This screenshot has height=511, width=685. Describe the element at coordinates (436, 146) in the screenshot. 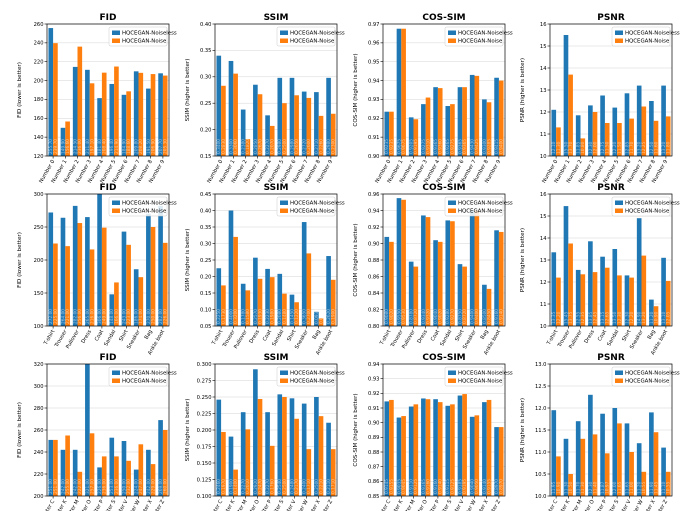

I see `bar-value-label: 0.9365` at that location.